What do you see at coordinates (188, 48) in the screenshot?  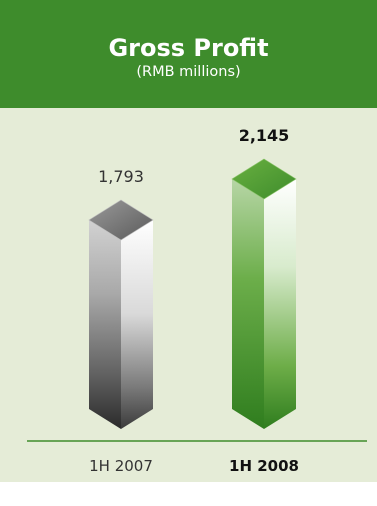 I see `chart-title: Gross Profit` at bounding box center [188, 48].